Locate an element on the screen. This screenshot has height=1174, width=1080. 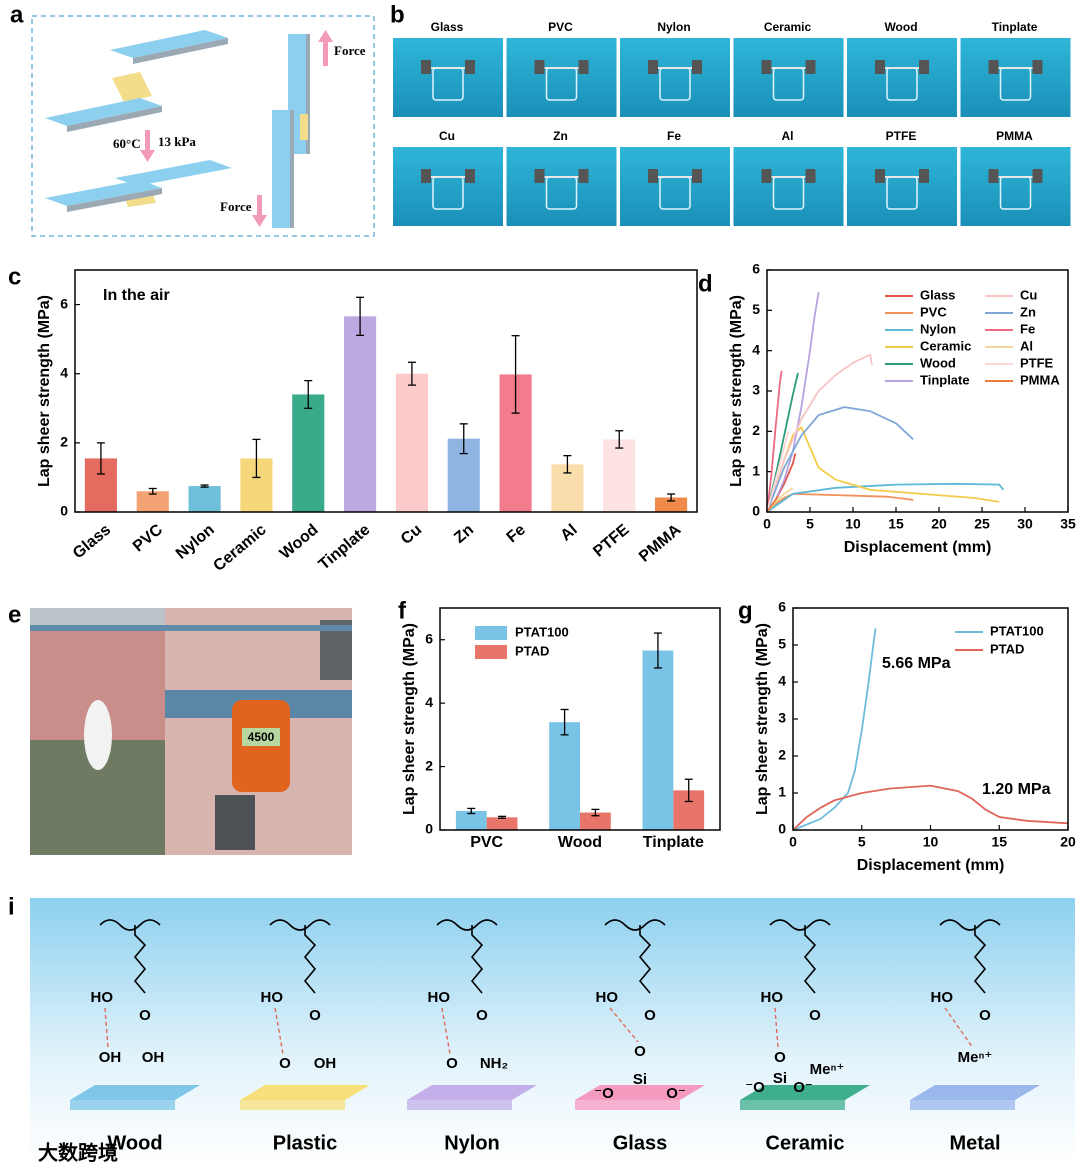
legend-label: Cu is located at coordinates (1028, 294).